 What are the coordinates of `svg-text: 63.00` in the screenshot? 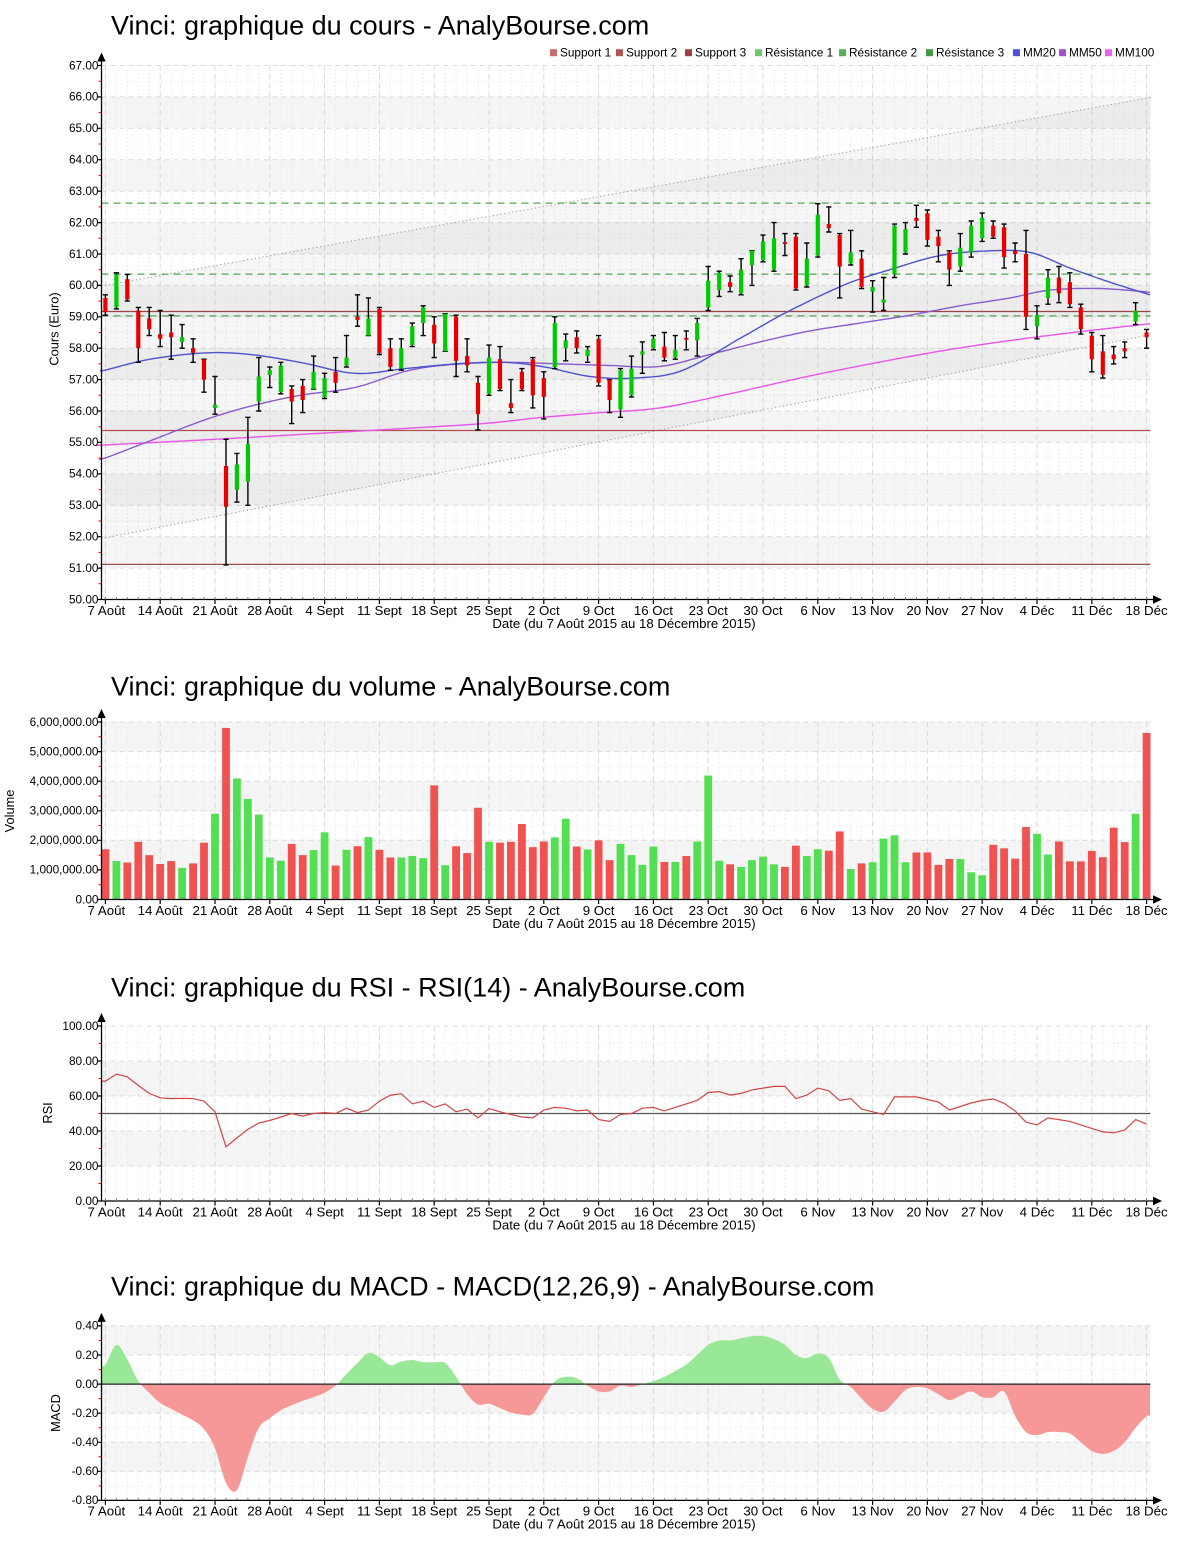 It's located at (84, 191).